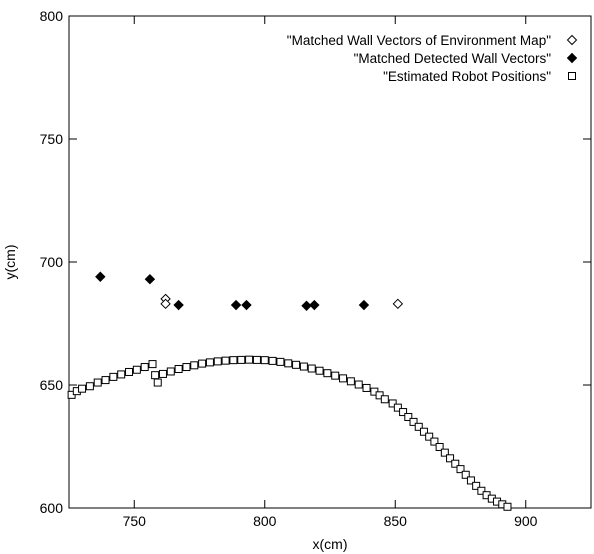  What do you see at coordinates (526, 521) in the screenshot?
I see `x-tick-label: 900` at bounding box center [526, 521].